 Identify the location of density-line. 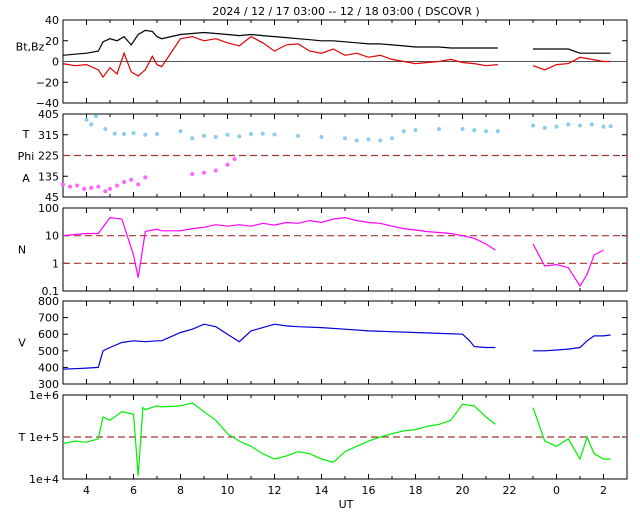
(279, 247).